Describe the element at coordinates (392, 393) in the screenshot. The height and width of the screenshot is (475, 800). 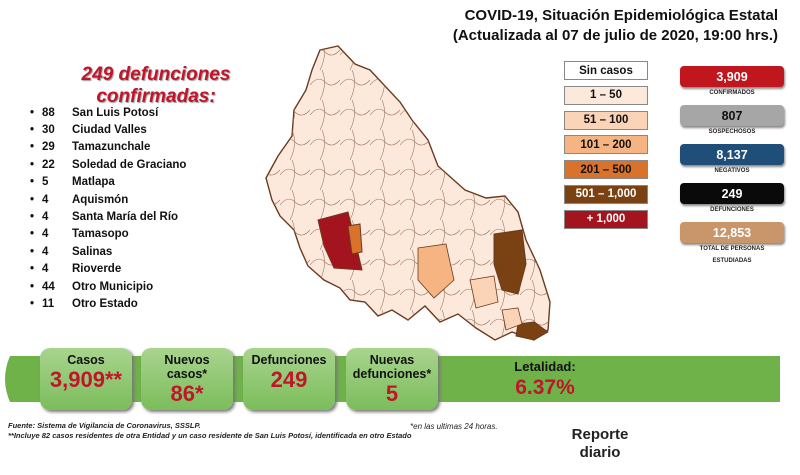
I see `nuevas-defunciones-value: 5` at that location.